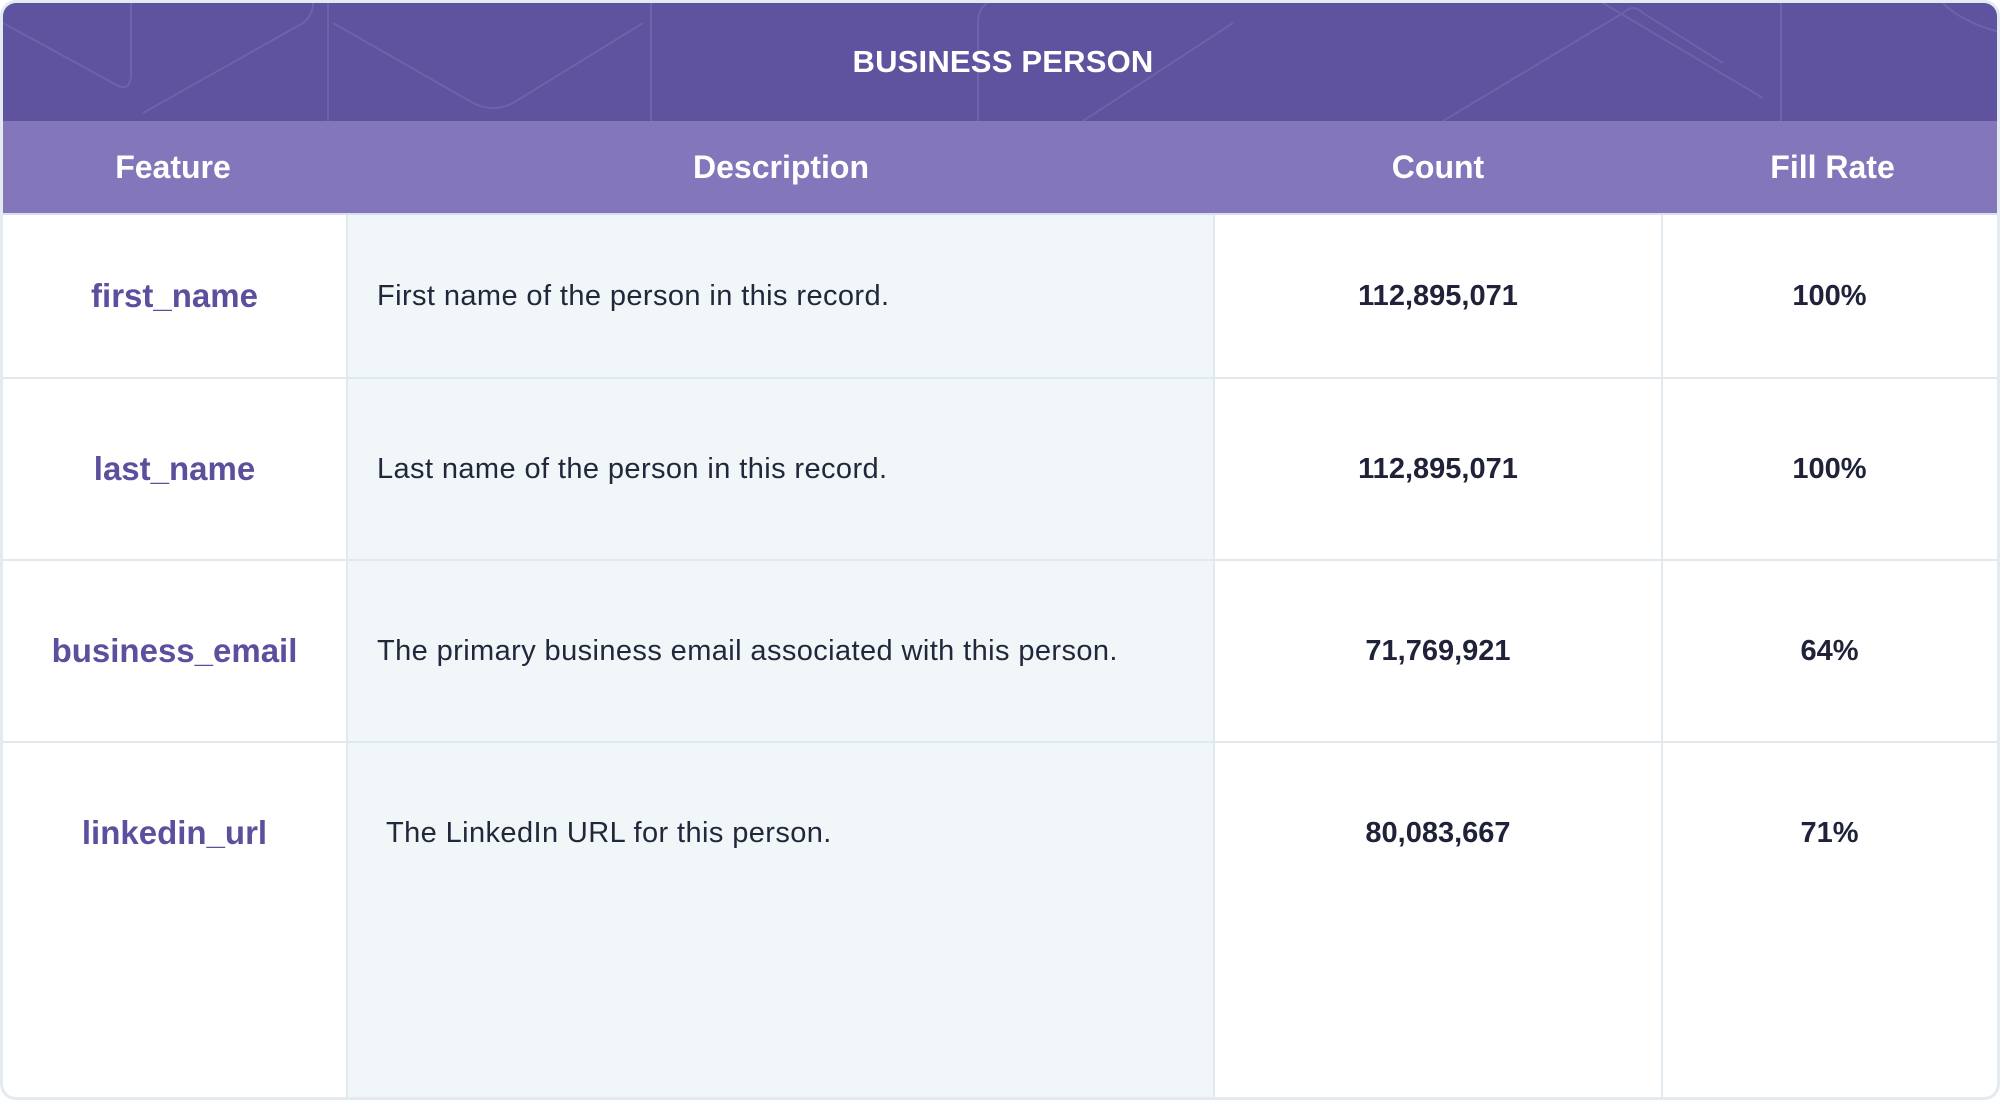  What do you see at coordinates (781, 167) in the screenshot?
I see `column-header-description: Description` at bounding box center [781, 167].